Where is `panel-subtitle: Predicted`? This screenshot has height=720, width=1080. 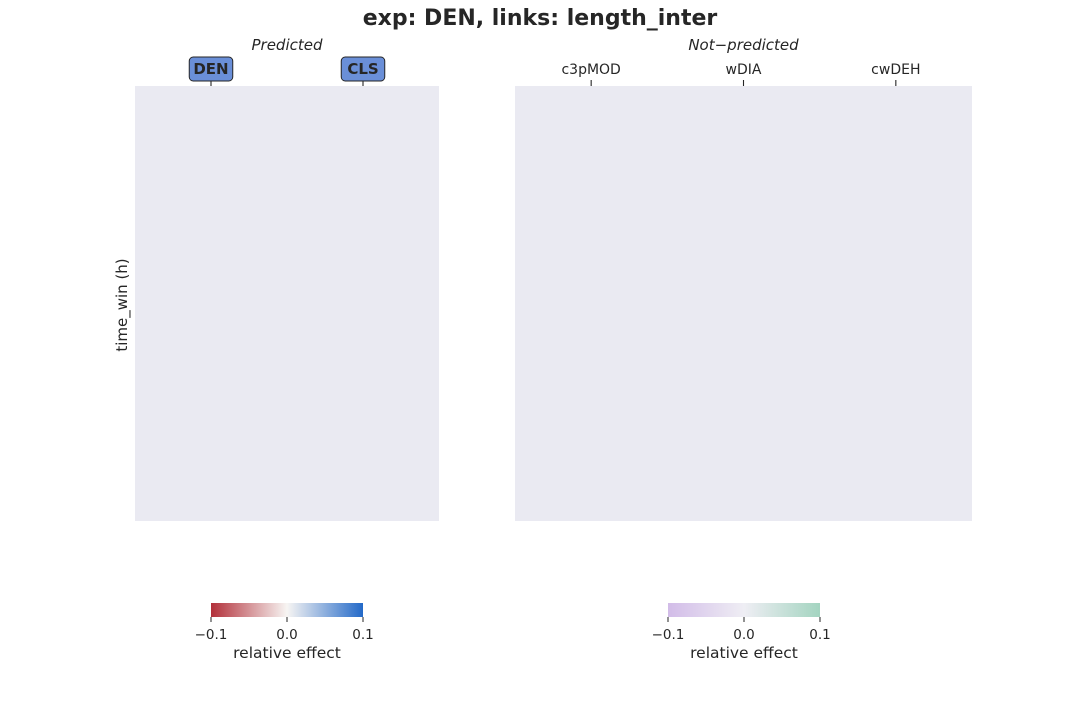
panel-subtitle: Predicted is located at coordinates (286, 45).